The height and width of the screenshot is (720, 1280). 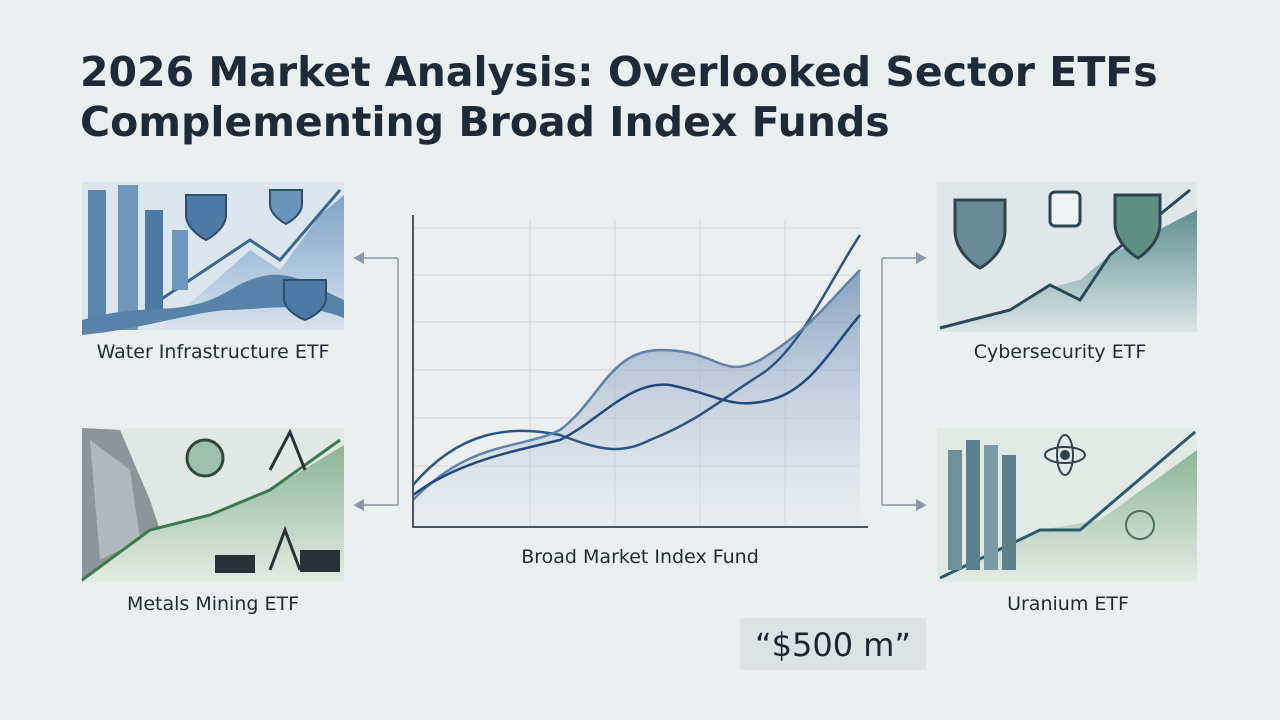 I want to click on callout-box, so click(x=833, y=644).